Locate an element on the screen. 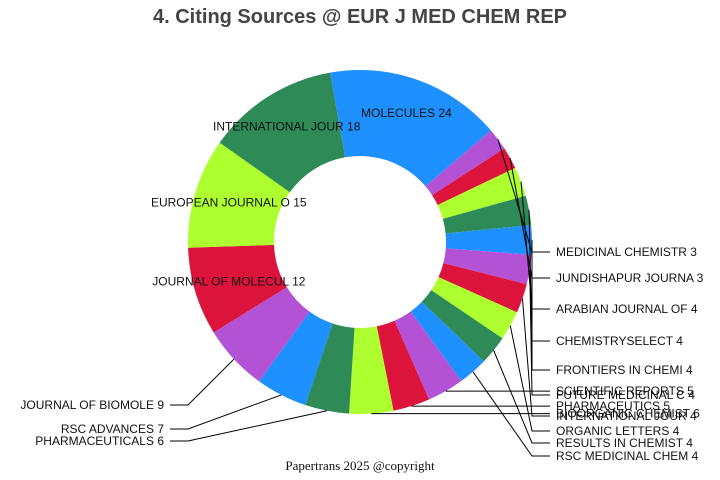  slice-label: BIOORGANIC CHEMIST 6 is located at coordinates (628, 414).